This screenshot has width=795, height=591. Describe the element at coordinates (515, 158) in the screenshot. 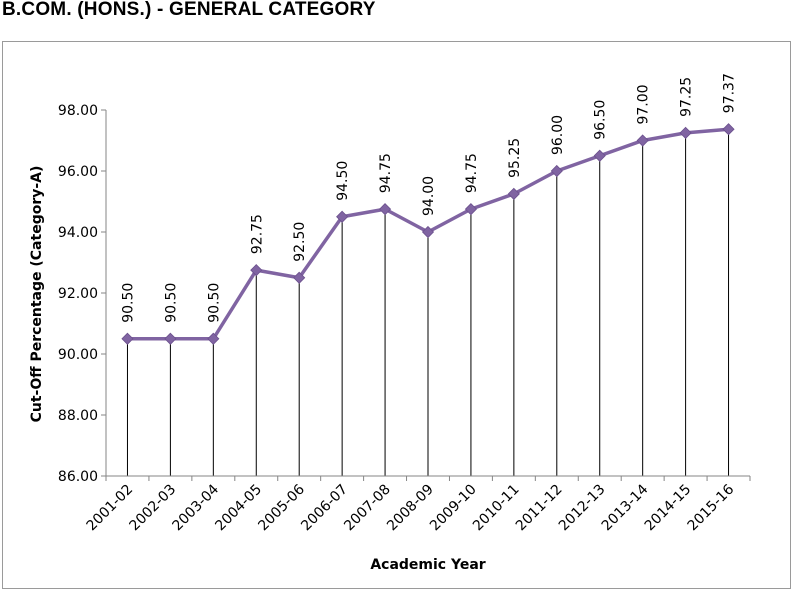

I see `data-label: 95.25` at that location.